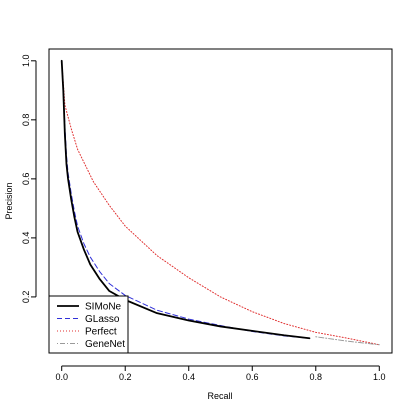 The height and width of the screenshot is (415, 415). What do you see at coordinates (219, 396) in the screenshot?
I see `x-axis-title: Recall` at bounding box center [219, 396].